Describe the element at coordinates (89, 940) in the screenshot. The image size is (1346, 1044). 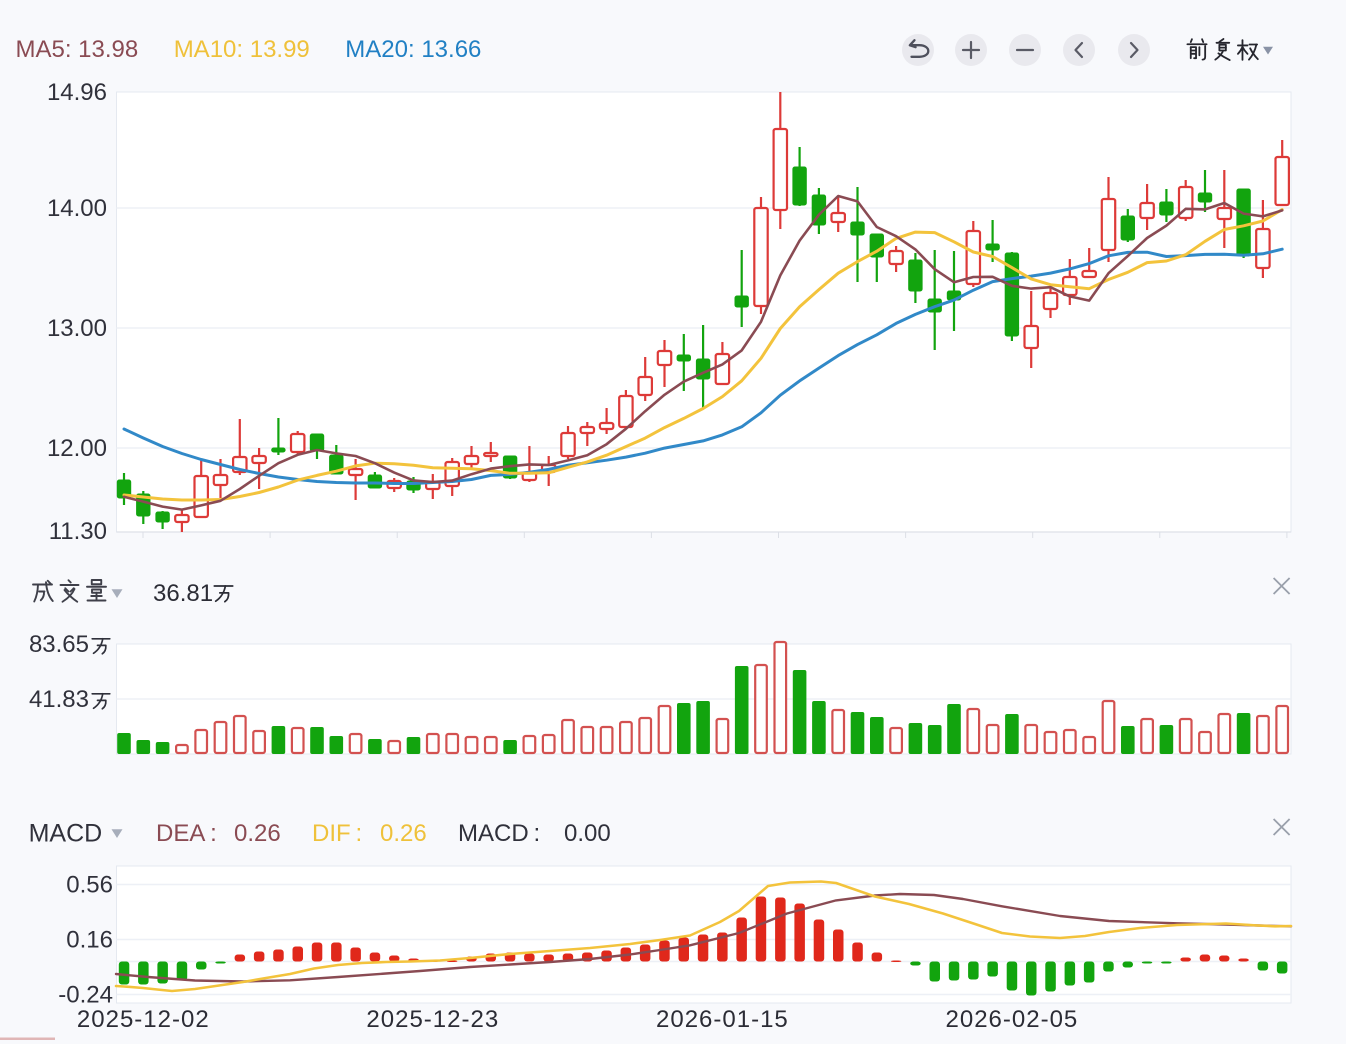
I see `svg-text: 0.16` at that location.